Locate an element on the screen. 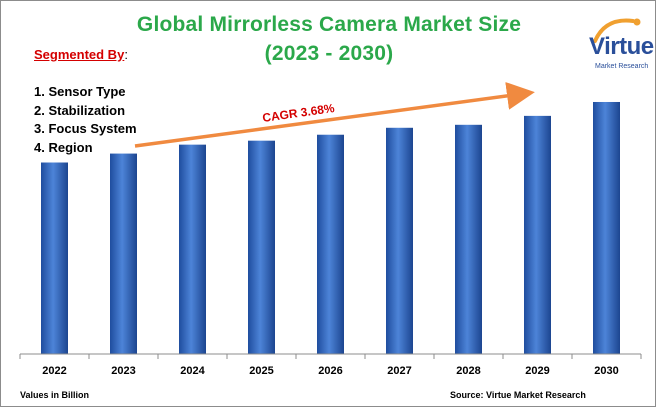 The height and width of the screenshot is (407, 656). x-tick-label: 2022 is located at coordinates (54, 371).